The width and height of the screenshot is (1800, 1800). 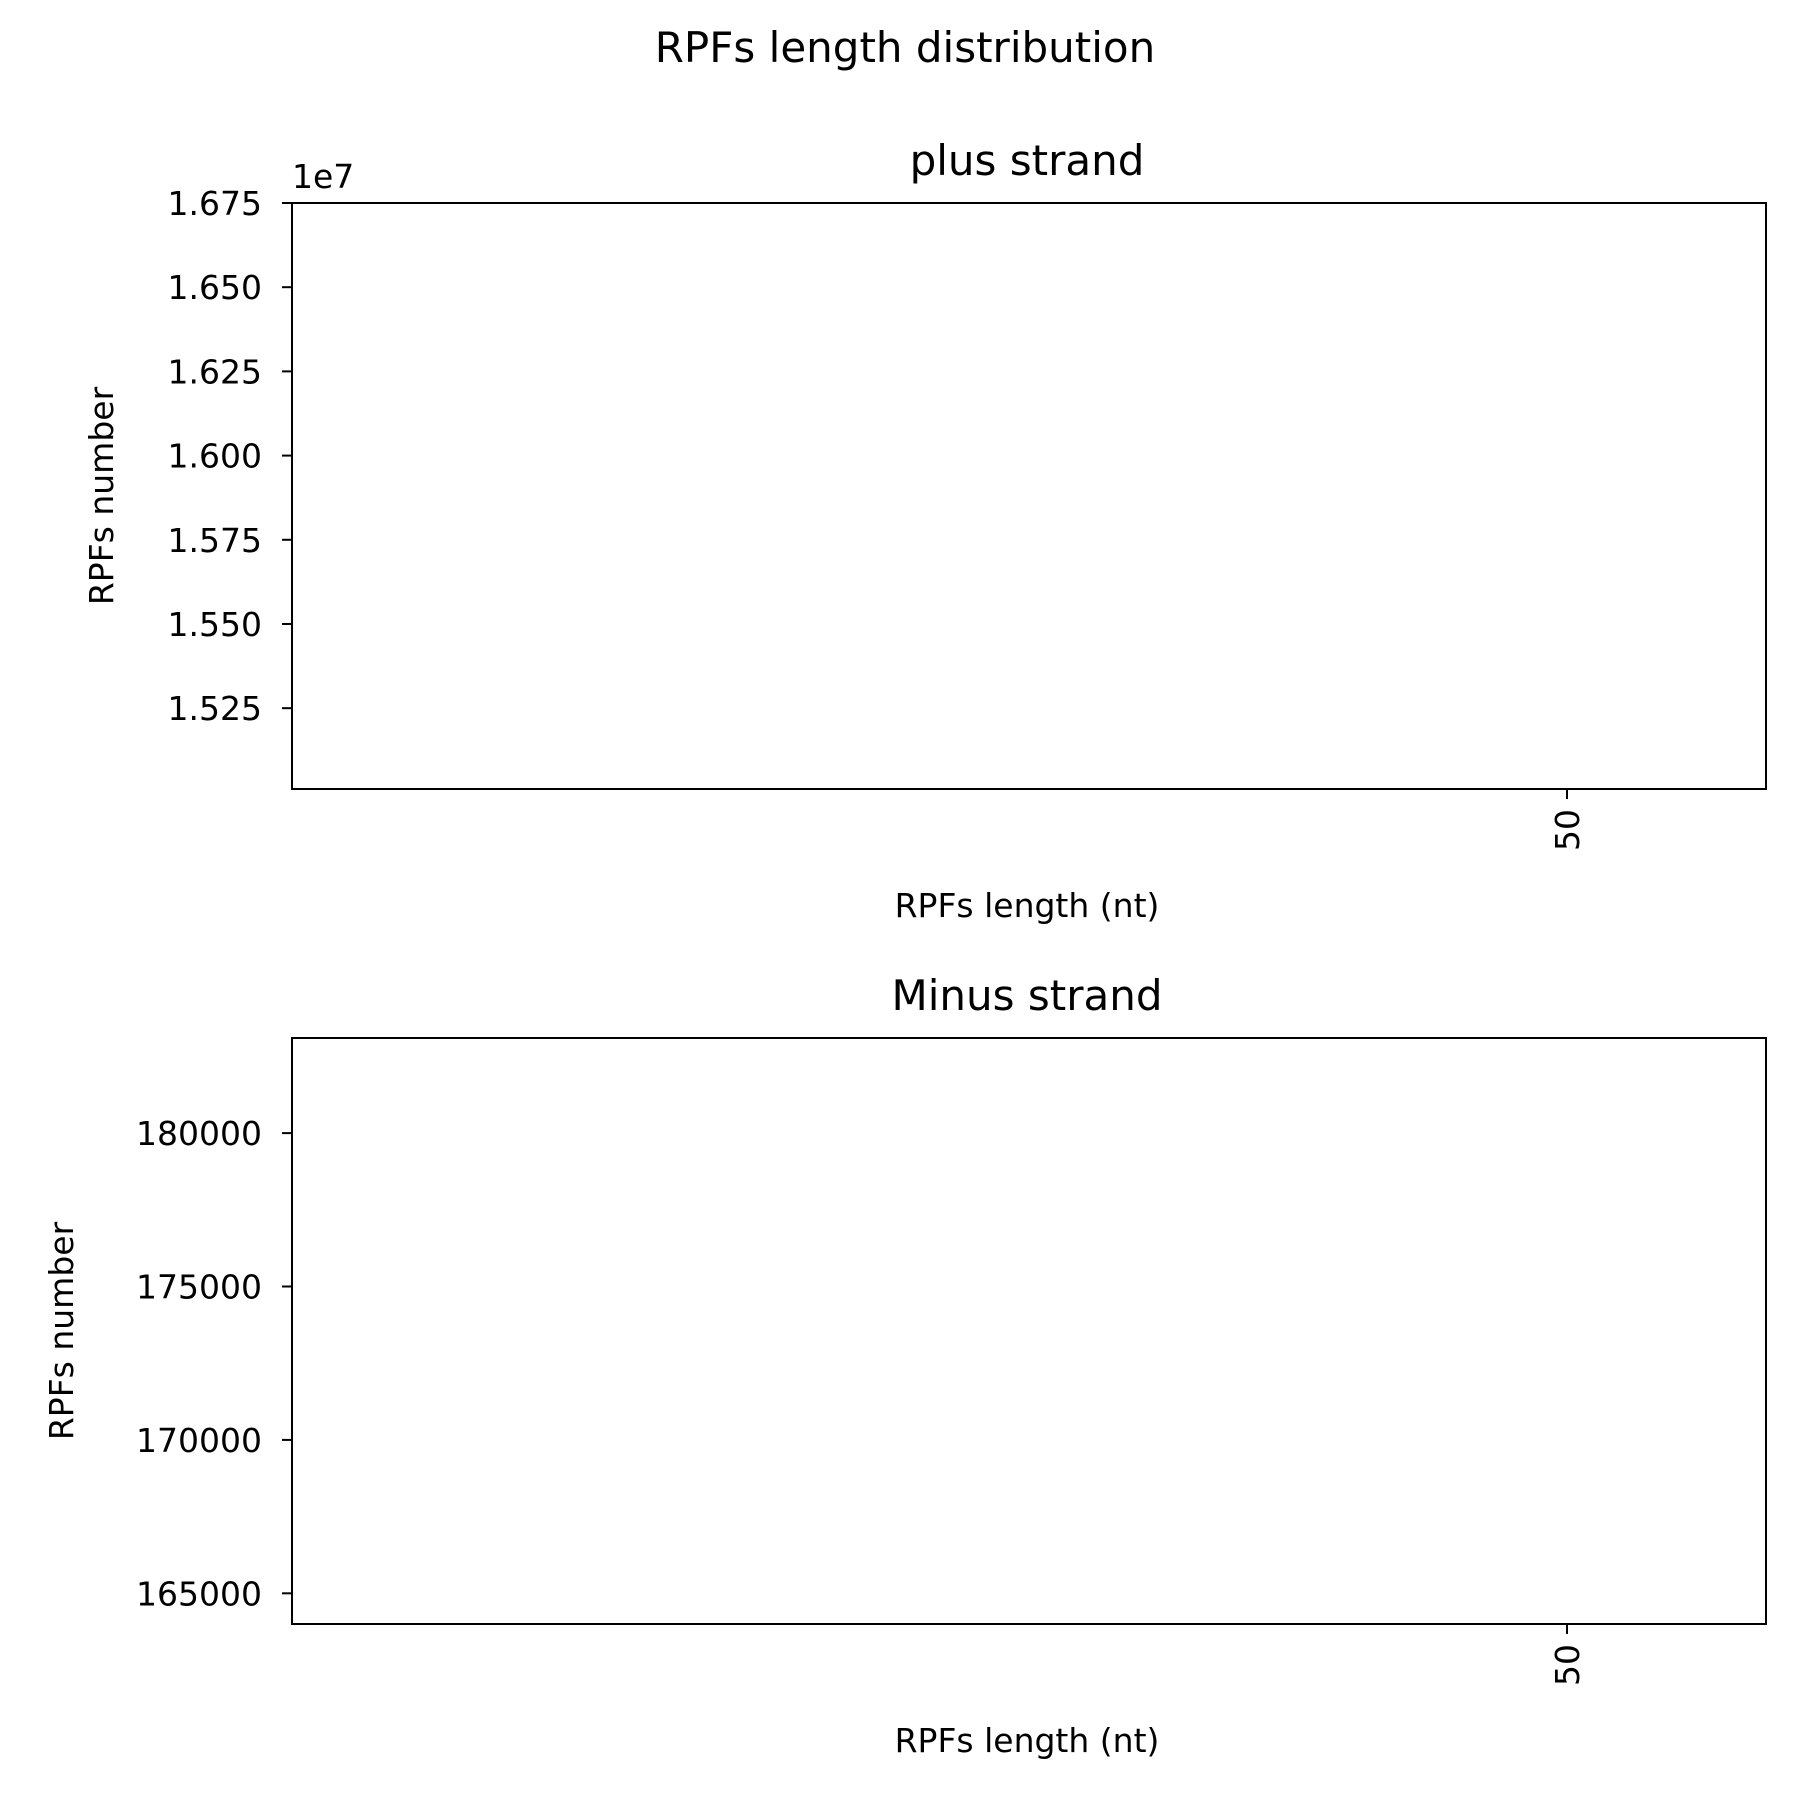 I want to click on y-tick-label-plus-1: 1.550, so click(x=215, y=624).